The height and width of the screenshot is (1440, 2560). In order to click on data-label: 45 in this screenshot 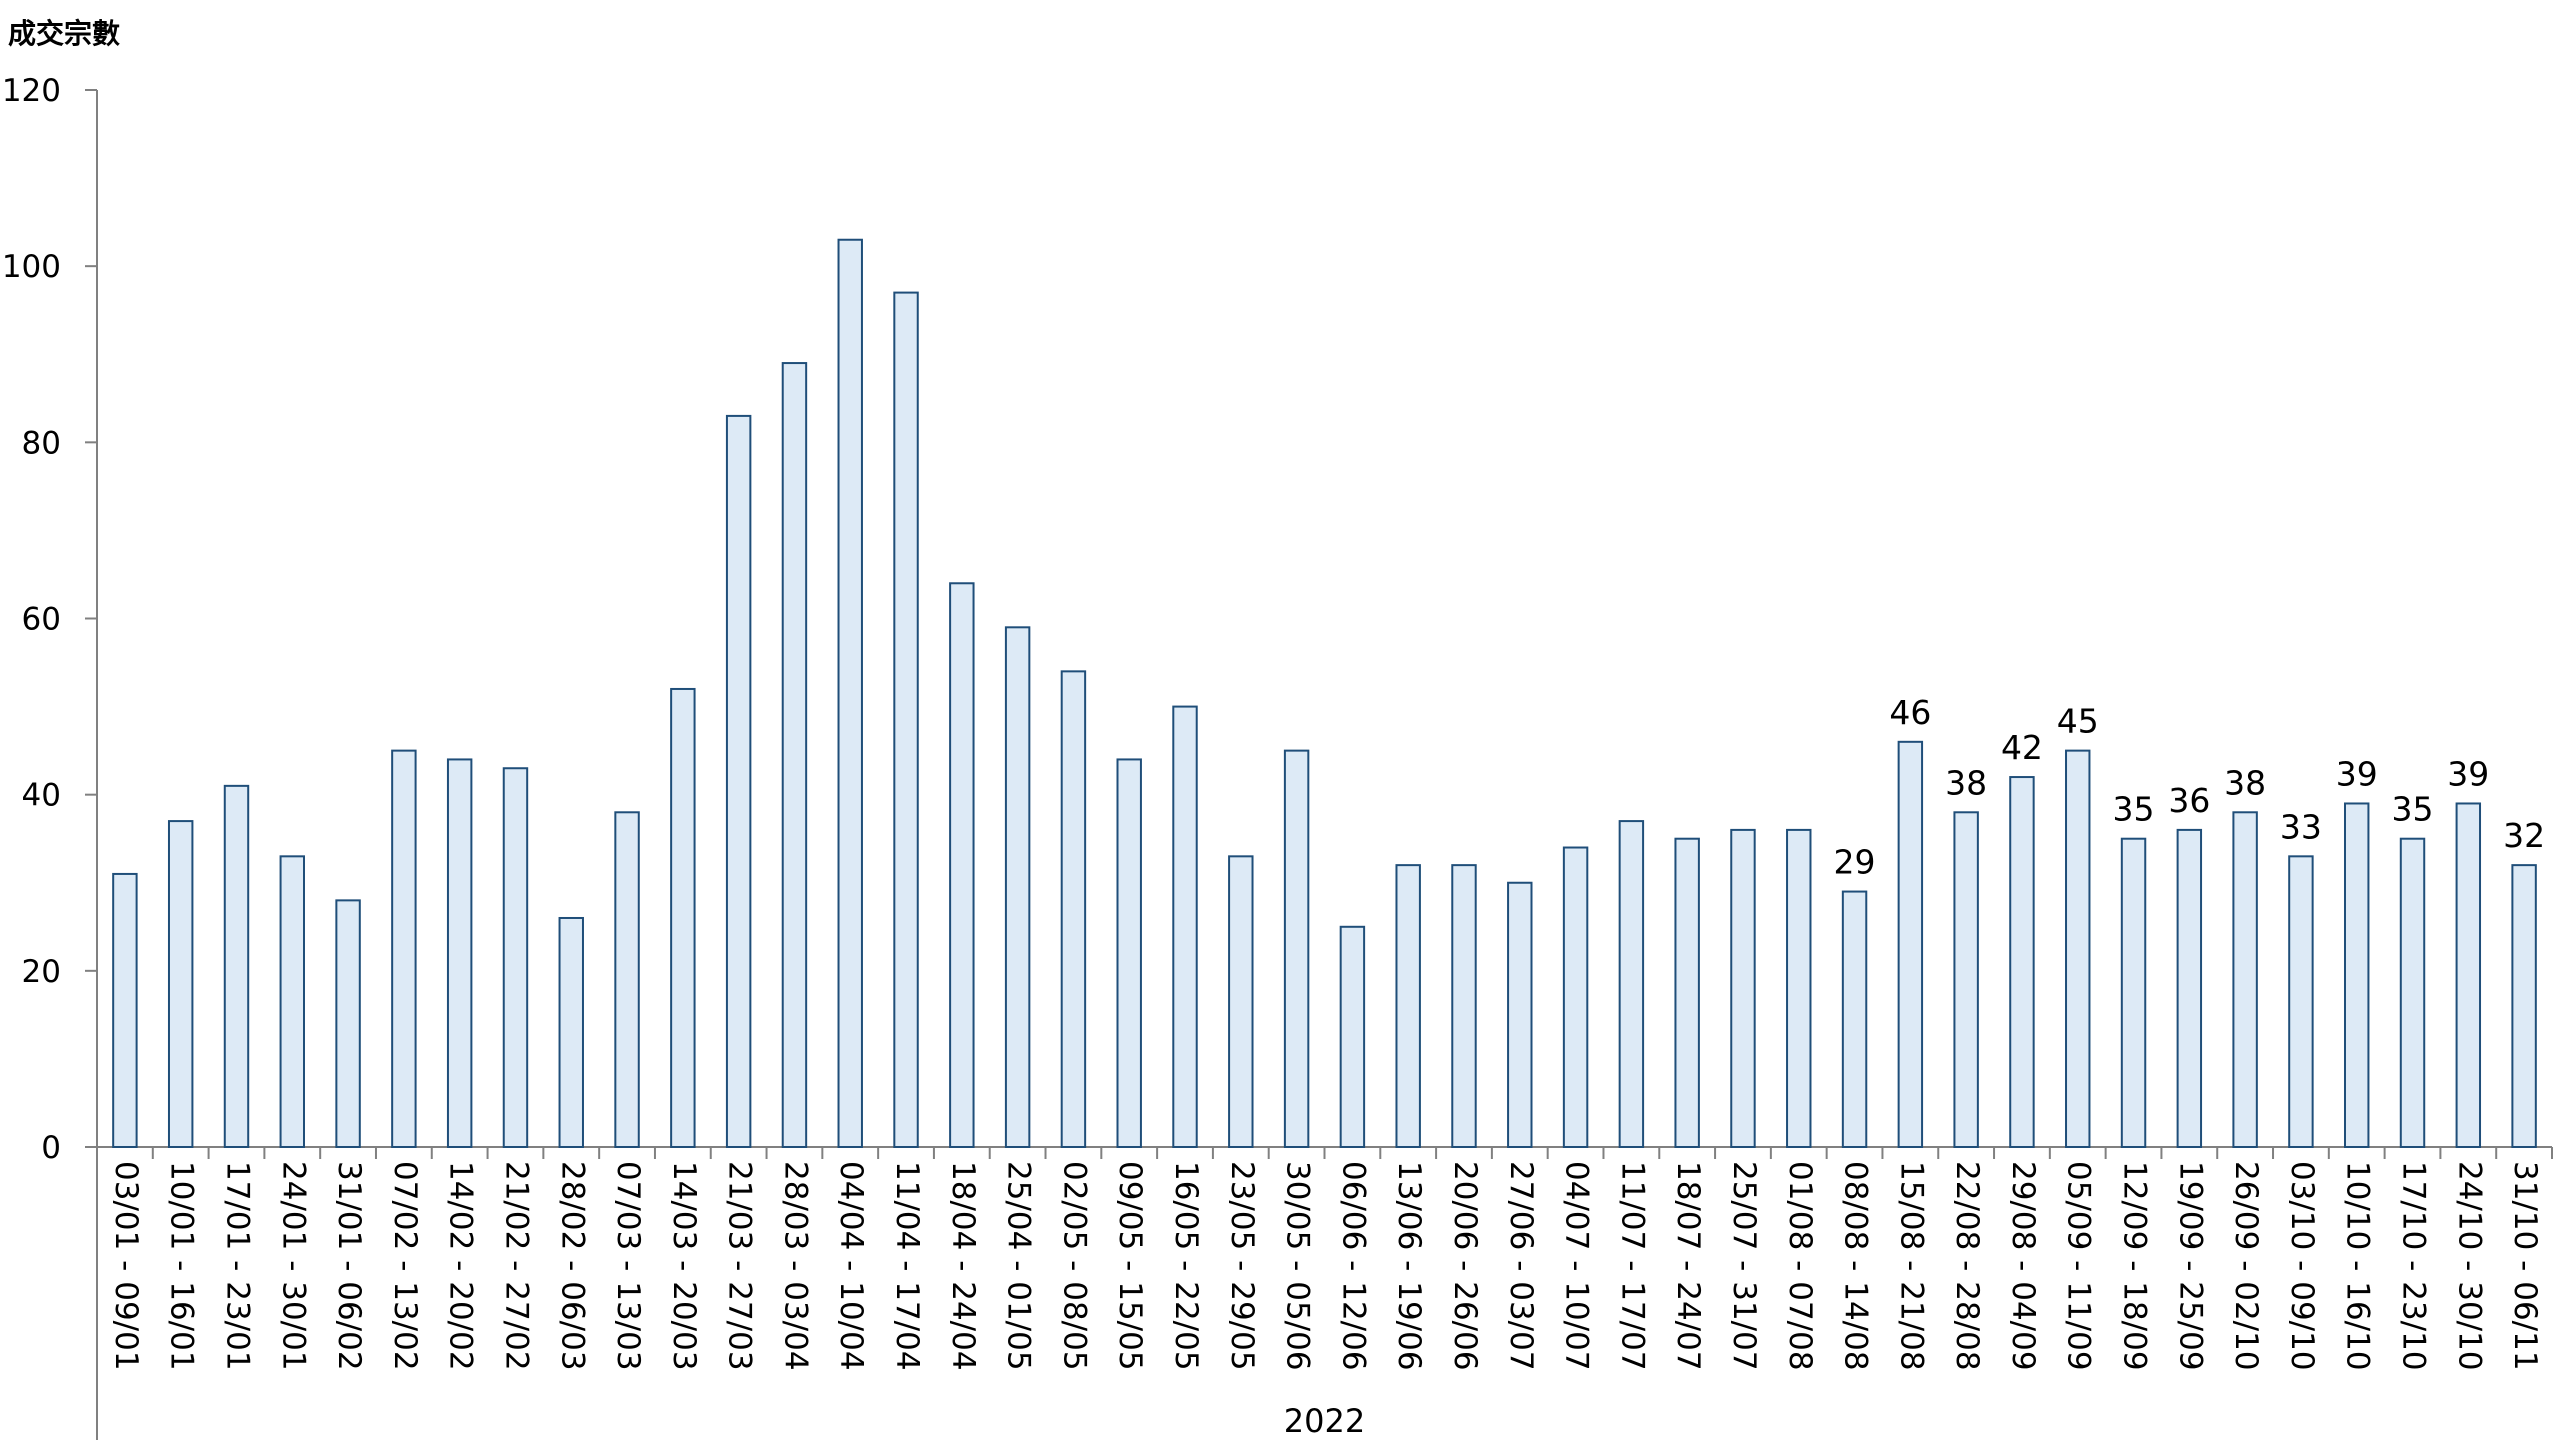, I will do `click(2078, 721)`.